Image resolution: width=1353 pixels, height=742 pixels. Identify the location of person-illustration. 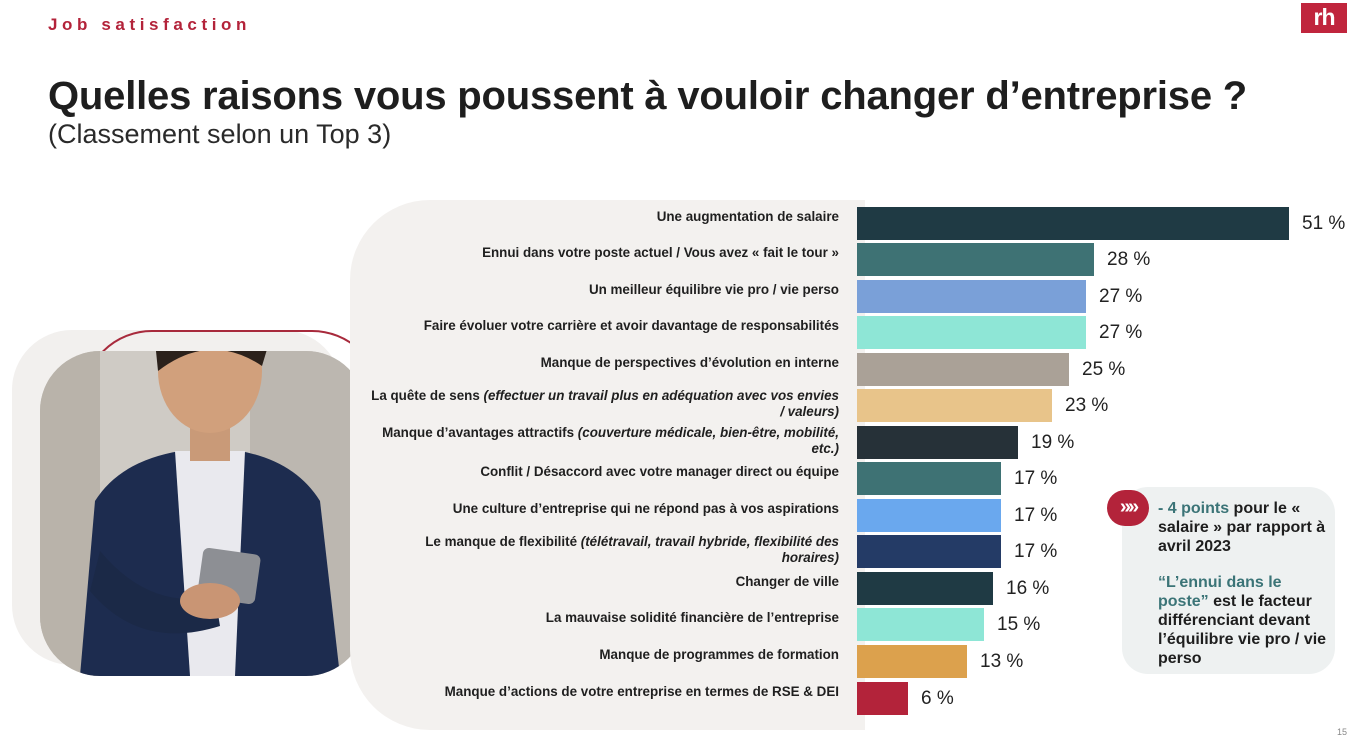
(203, 513).